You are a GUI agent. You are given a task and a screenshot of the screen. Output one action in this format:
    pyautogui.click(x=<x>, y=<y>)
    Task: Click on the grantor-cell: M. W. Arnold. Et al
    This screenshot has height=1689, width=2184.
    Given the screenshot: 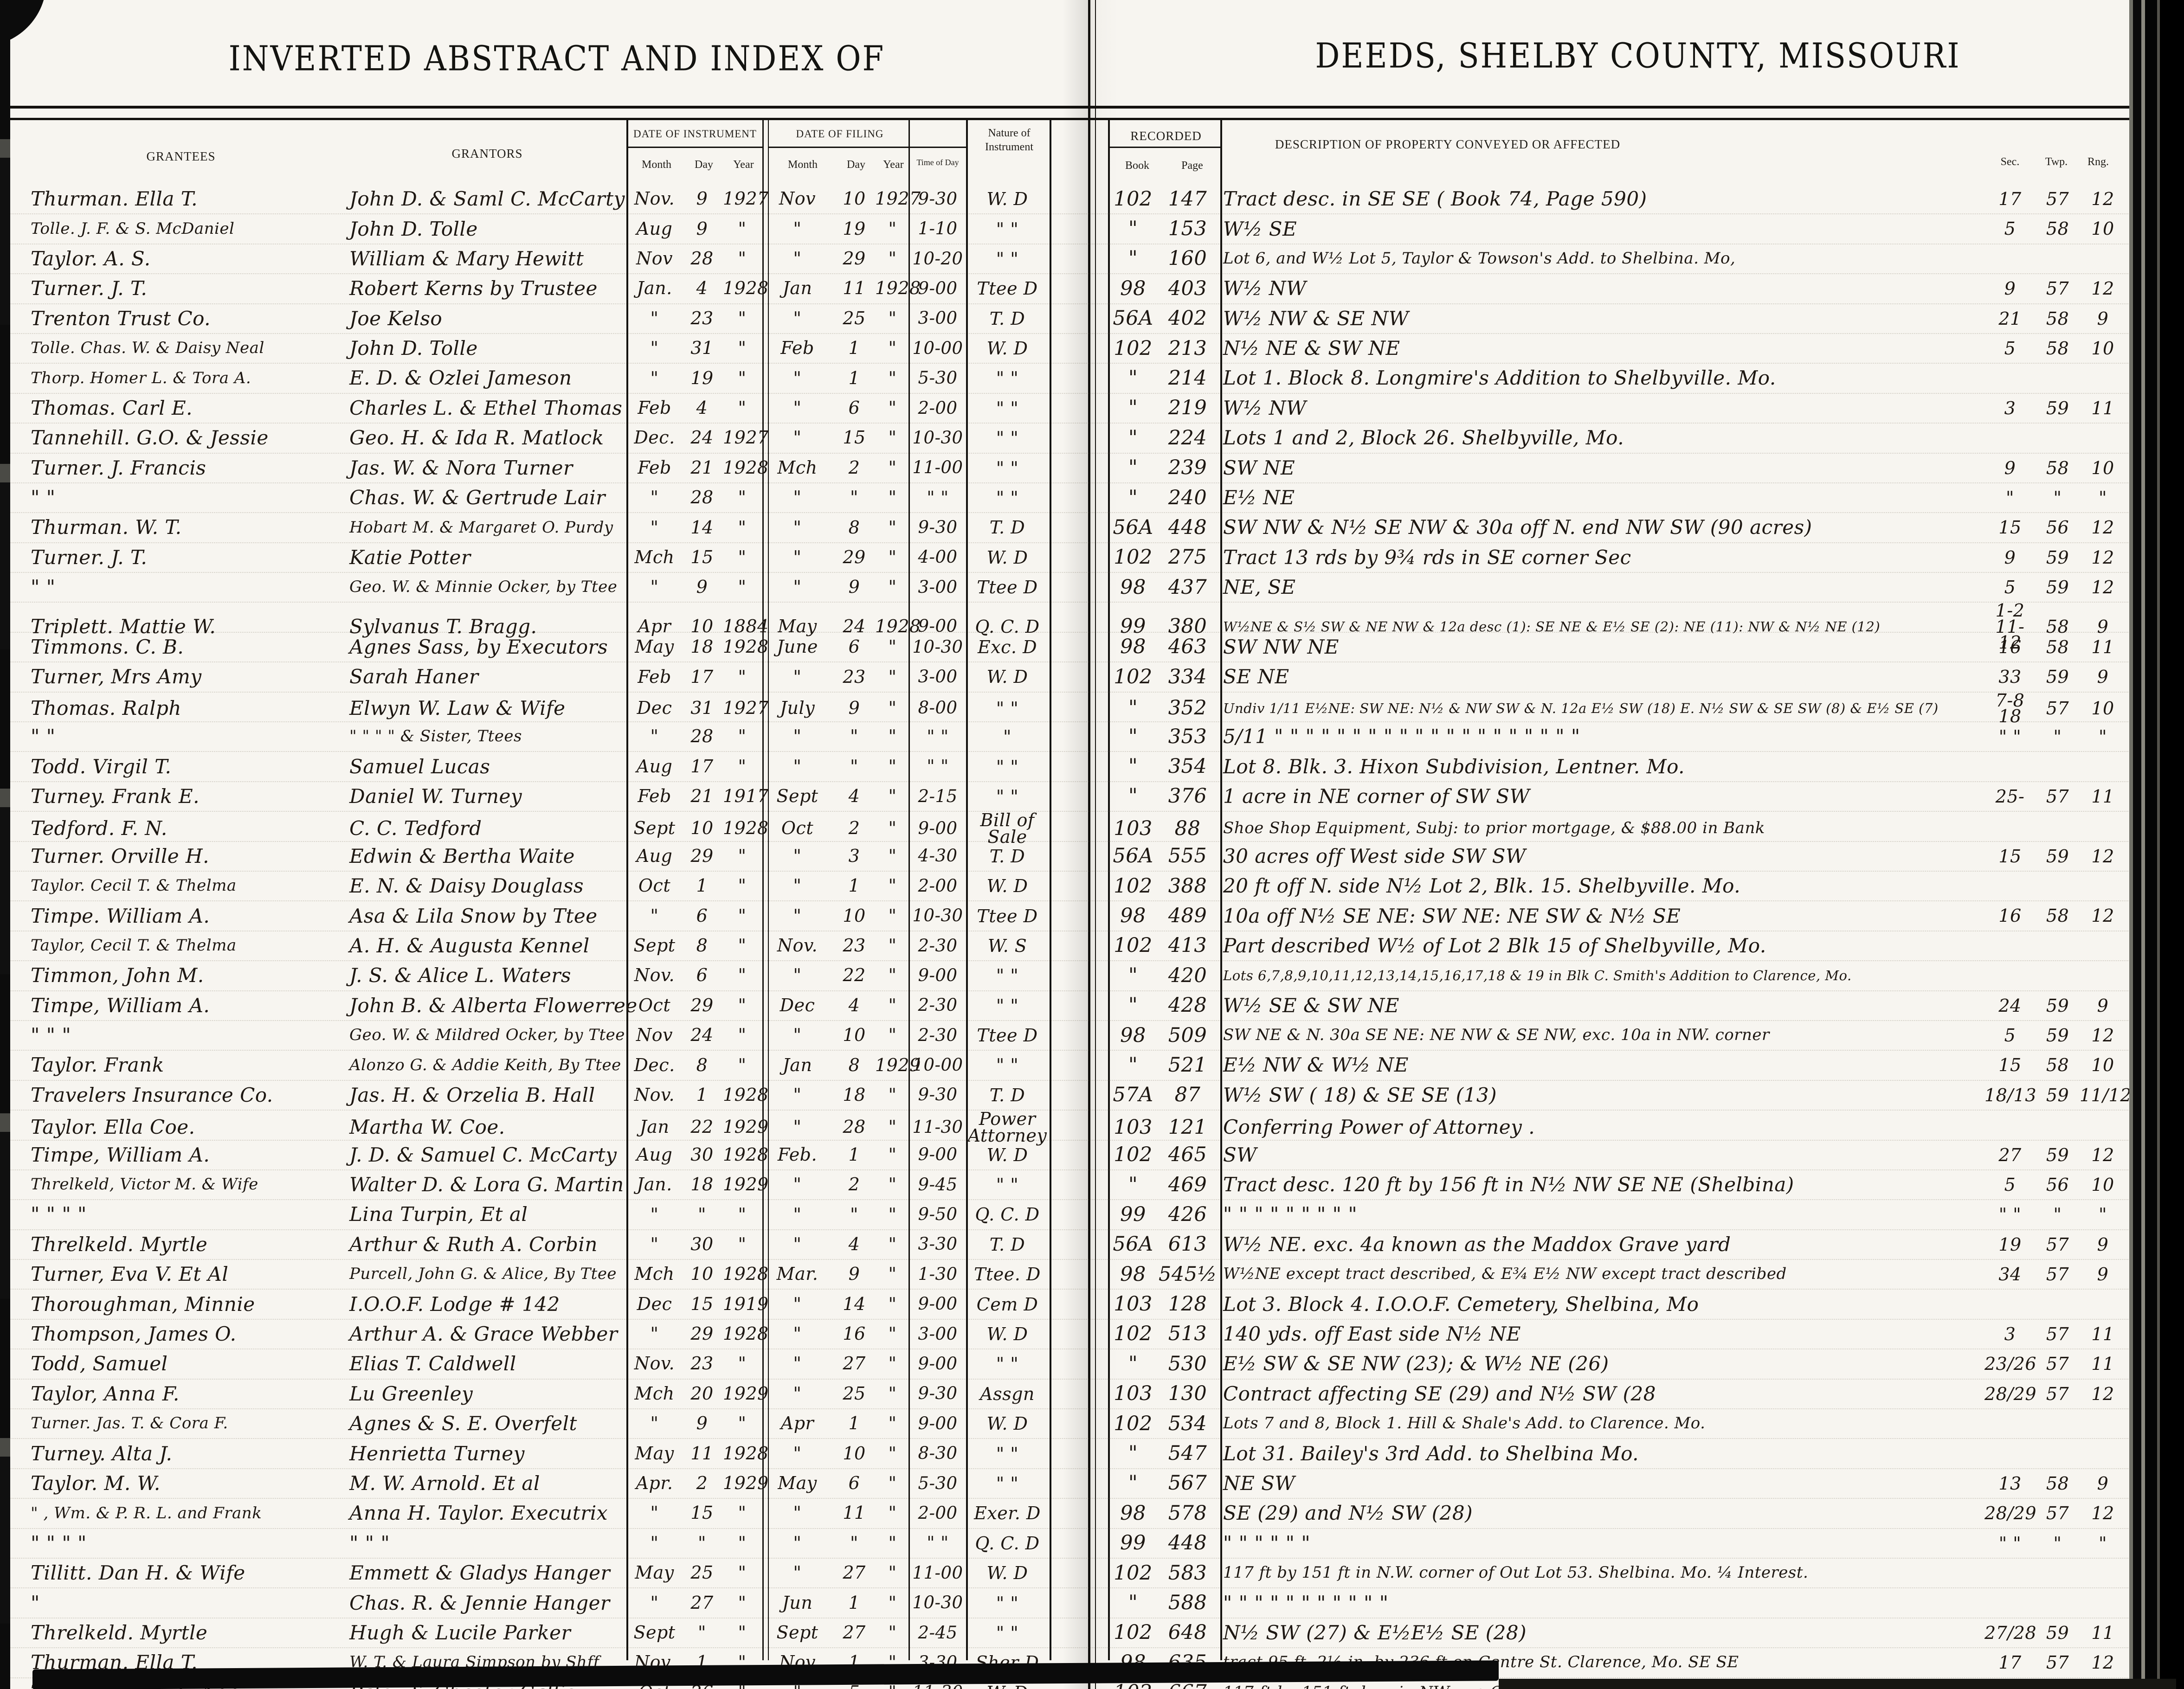 What is the action you would take?
    pyautogui.click(x=444, y=1483)
    